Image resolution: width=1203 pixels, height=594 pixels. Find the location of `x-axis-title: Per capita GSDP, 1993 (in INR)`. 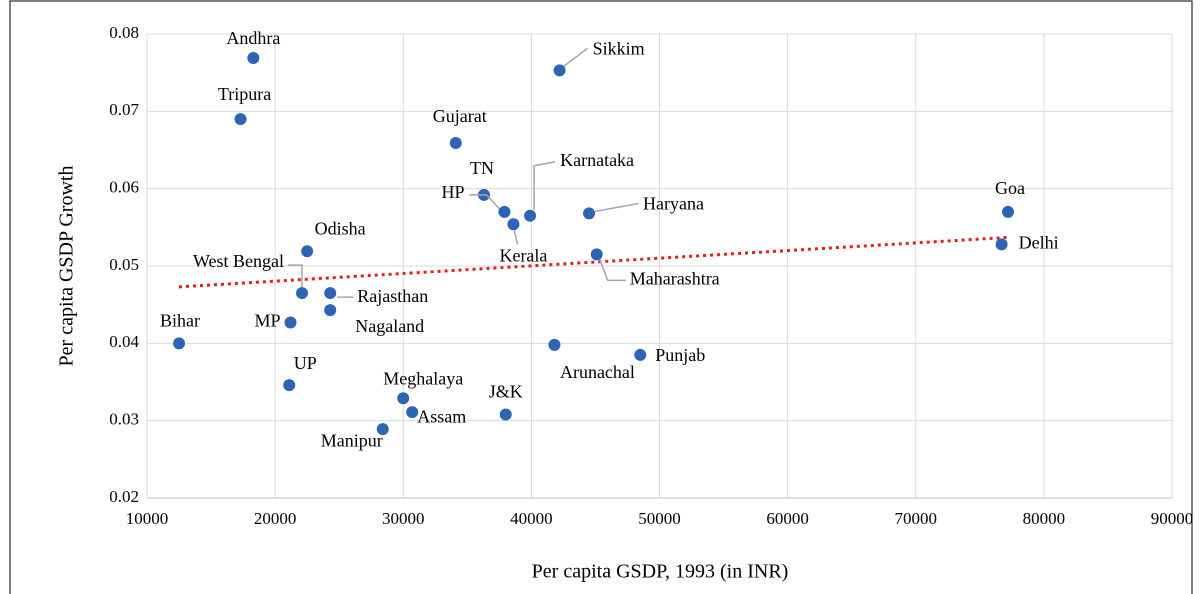

x-axis-title: Per capita GSDP, 1993 (in INR) is located at coordinates (660, 572).